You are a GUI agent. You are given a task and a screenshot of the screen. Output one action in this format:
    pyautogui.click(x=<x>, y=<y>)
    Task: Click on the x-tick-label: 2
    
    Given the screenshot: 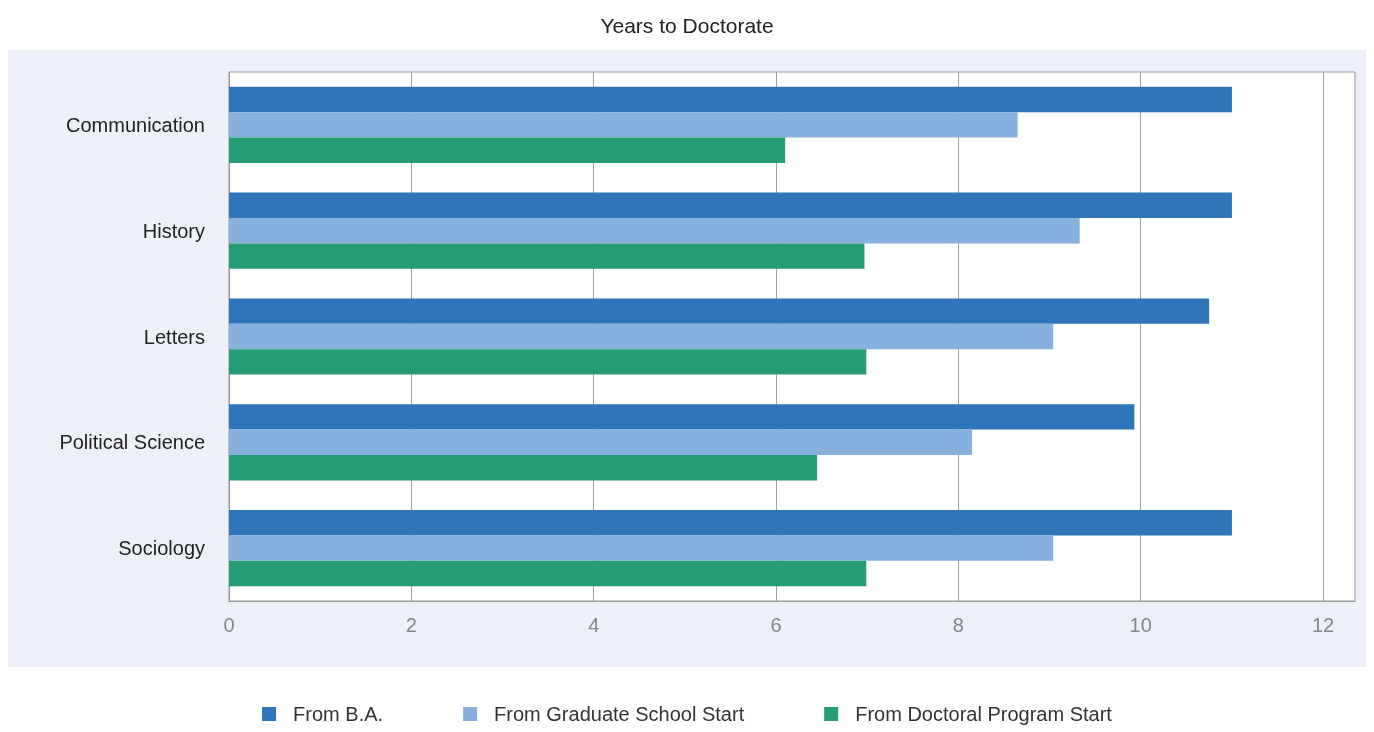 What is the action you would take?
    pyautogui.click(x=411, y=625)
    